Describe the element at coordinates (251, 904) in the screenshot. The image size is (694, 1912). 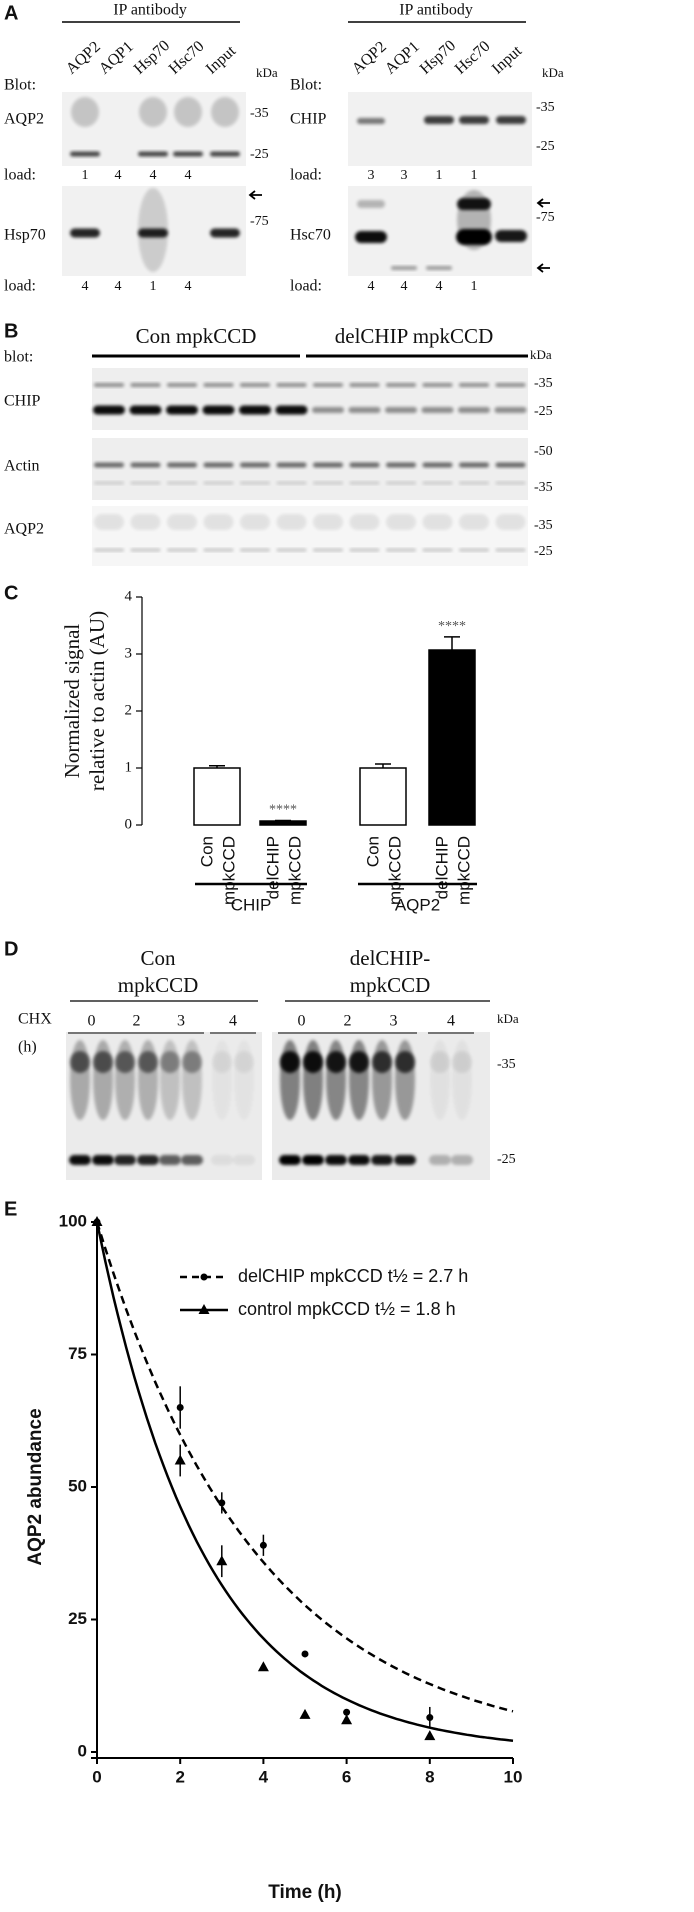
I see `group-label: CHIP` at that location.